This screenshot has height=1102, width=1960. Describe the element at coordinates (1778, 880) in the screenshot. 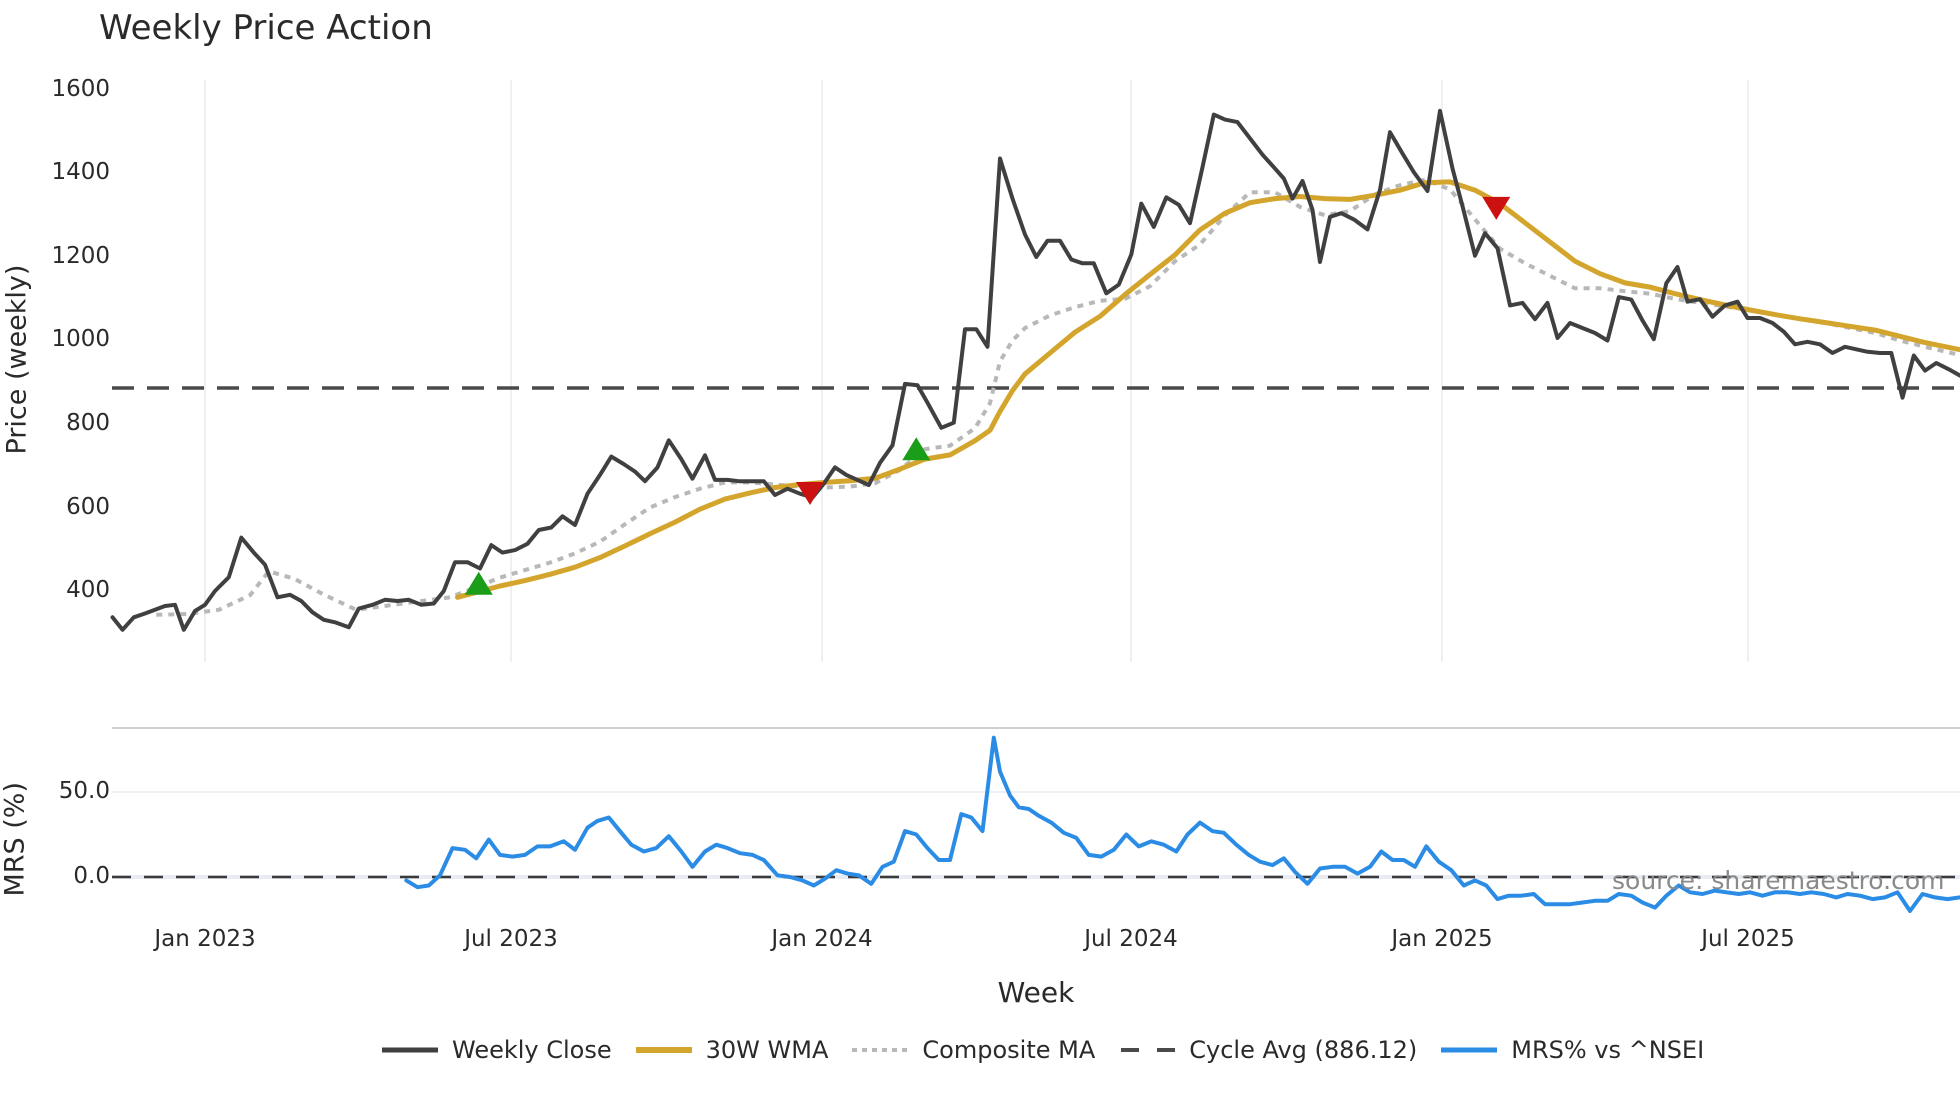

I see `source-watermark: source: sharemaestro.com` at that location.